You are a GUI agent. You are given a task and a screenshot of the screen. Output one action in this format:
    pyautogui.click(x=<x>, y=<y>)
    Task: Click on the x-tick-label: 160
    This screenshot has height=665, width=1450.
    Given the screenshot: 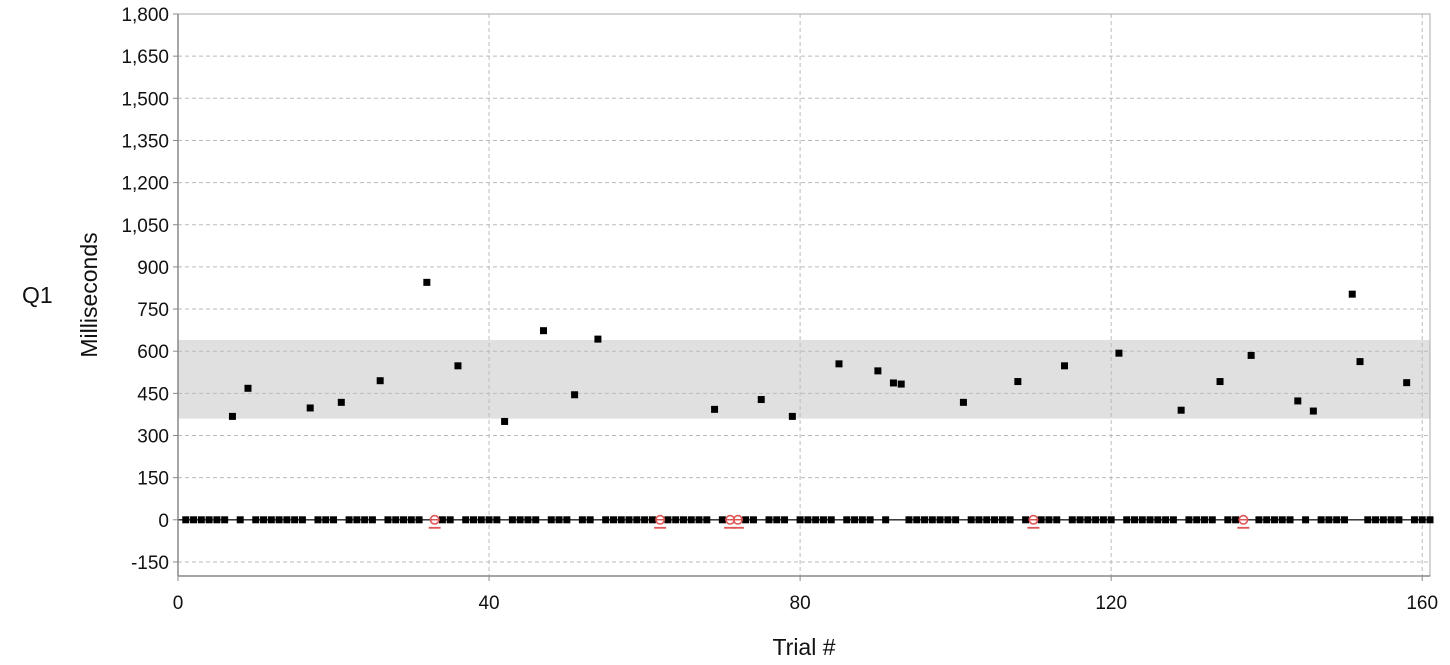 What is the action you would take?
    pyautogui.click(x=1422, y=603)
    